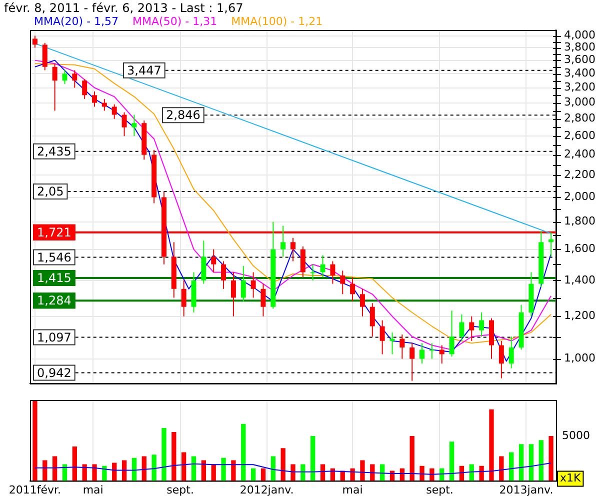 This screenshot has width=598, height=502. I want to click on ref-line-label: 3,447, so click(144, 71).